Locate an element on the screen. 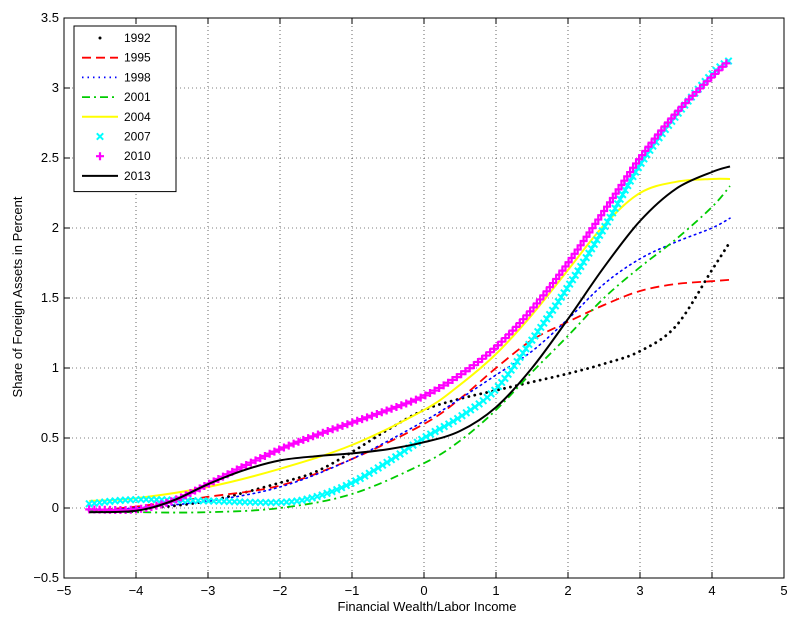 This screenshot has height=621, width=790. y-tick-label: 3.5 is located at coordinates (50, 17).